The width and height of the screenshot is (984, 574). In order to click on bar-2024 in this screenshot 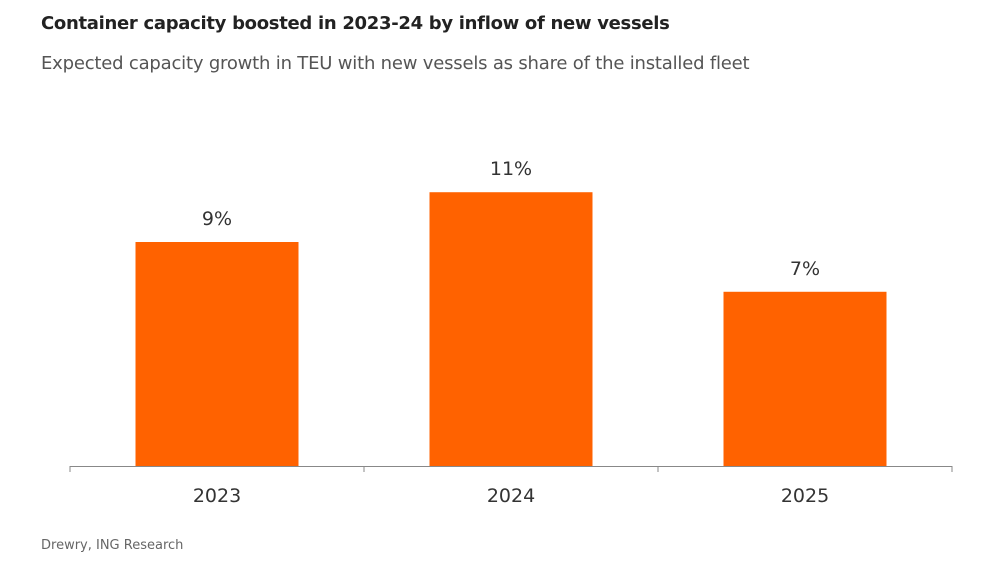, I will do `click(511, 329)`.